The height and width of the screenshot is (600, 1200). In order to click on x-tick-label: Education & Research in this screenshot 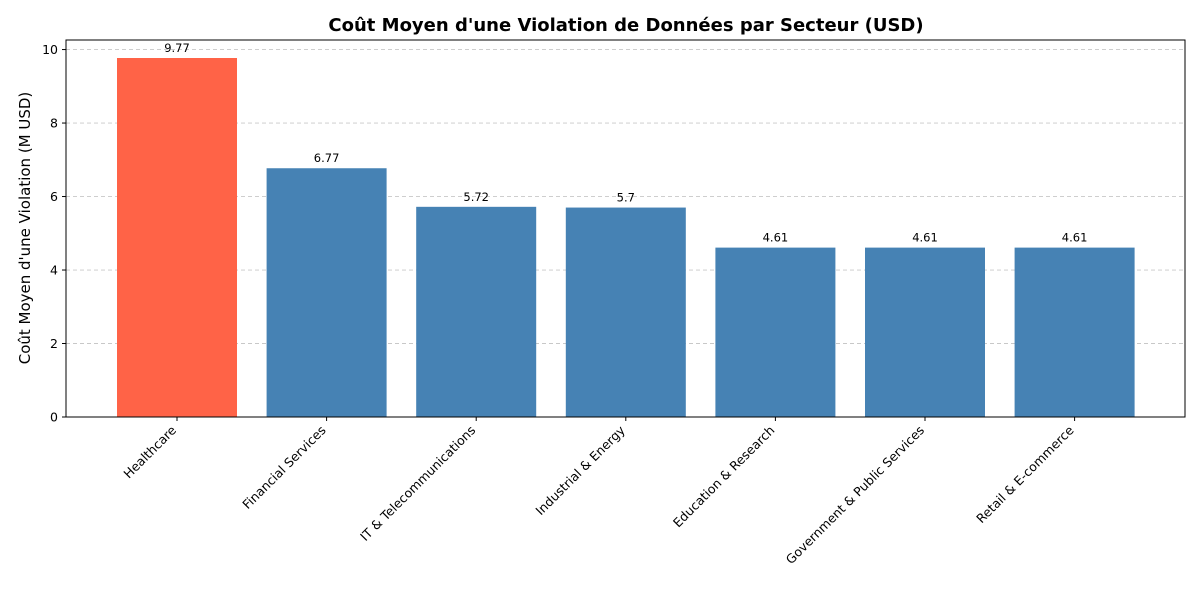, I will do `click(724, 477)`.